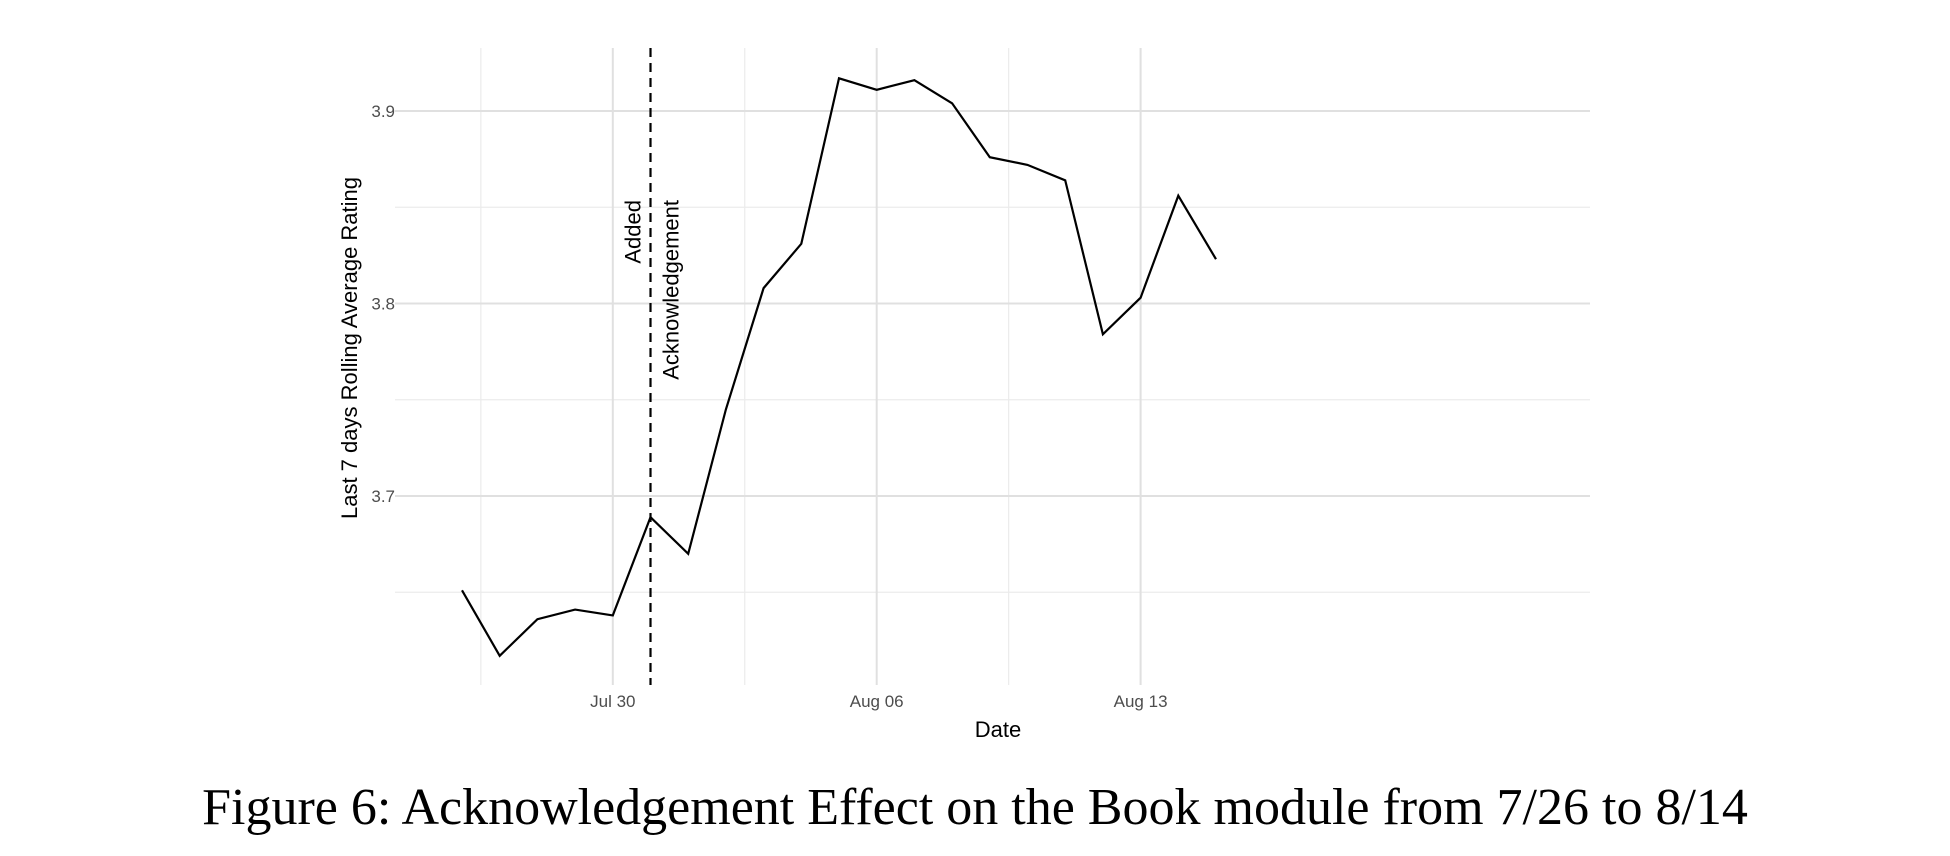 The width and height of the screenshot is (1950, 856). I want to click on annotation-label: Added, so click(633, 232).